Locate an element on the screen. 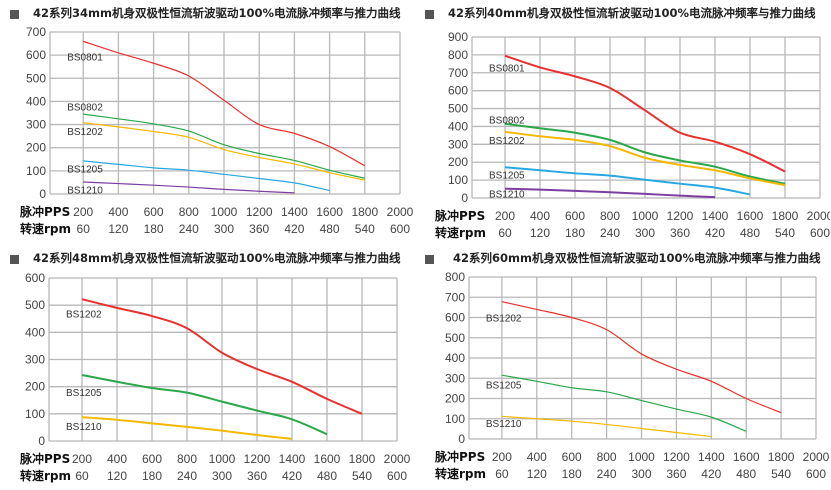  chart-title: 42系列48mm机身双极性恒流斩波驱动100%电流脉冲频率与推力曲线 is located at coordinates (217, 258).